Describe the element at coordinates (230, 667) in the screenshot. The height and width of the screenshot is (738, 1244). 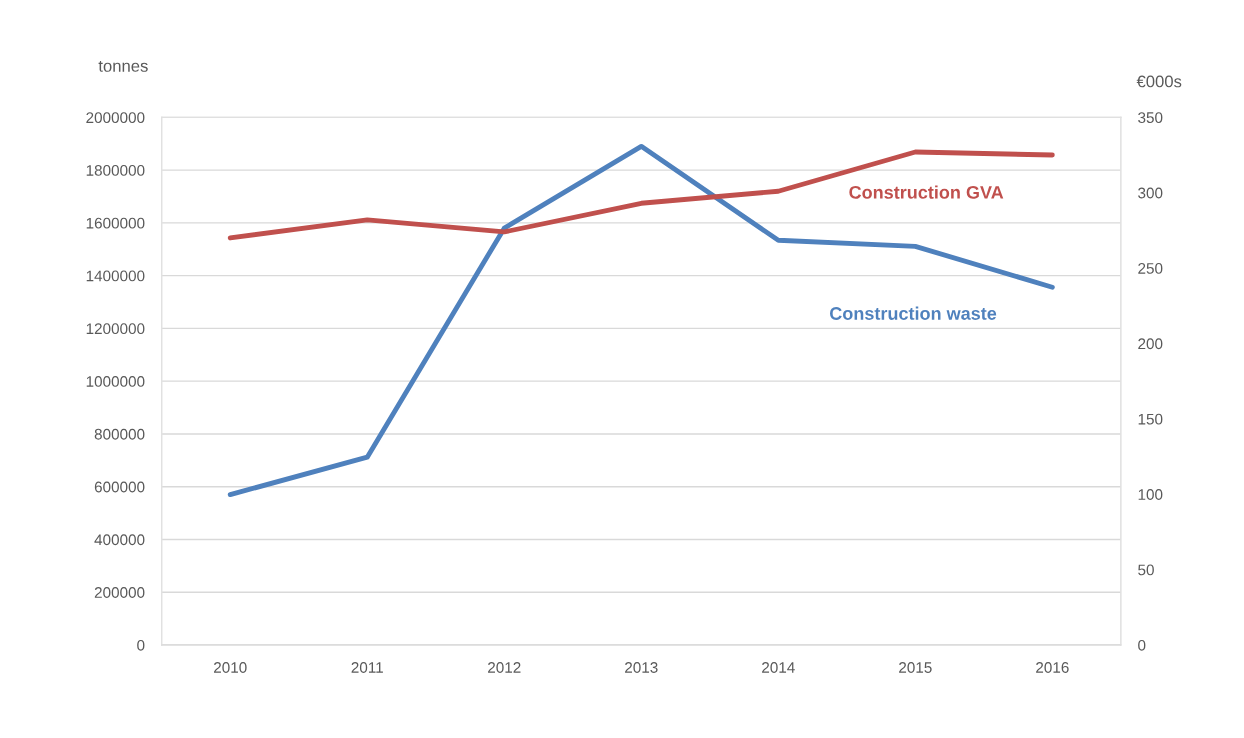
I see `x-tick-label: 2010` at that location.